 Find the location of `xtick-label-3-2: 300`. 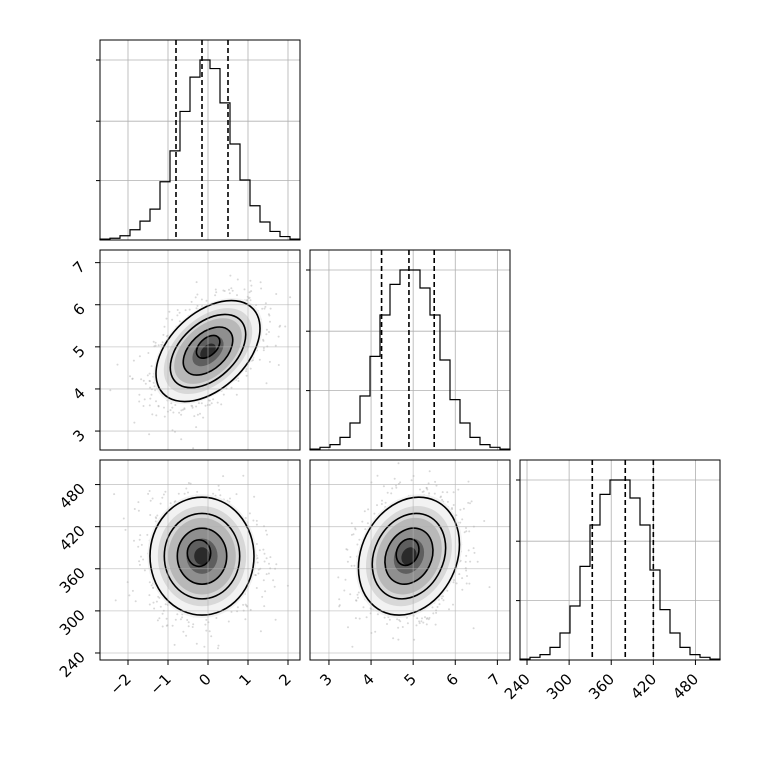

xtick-label-3-2: 300 is located at coordinates (559, 686).